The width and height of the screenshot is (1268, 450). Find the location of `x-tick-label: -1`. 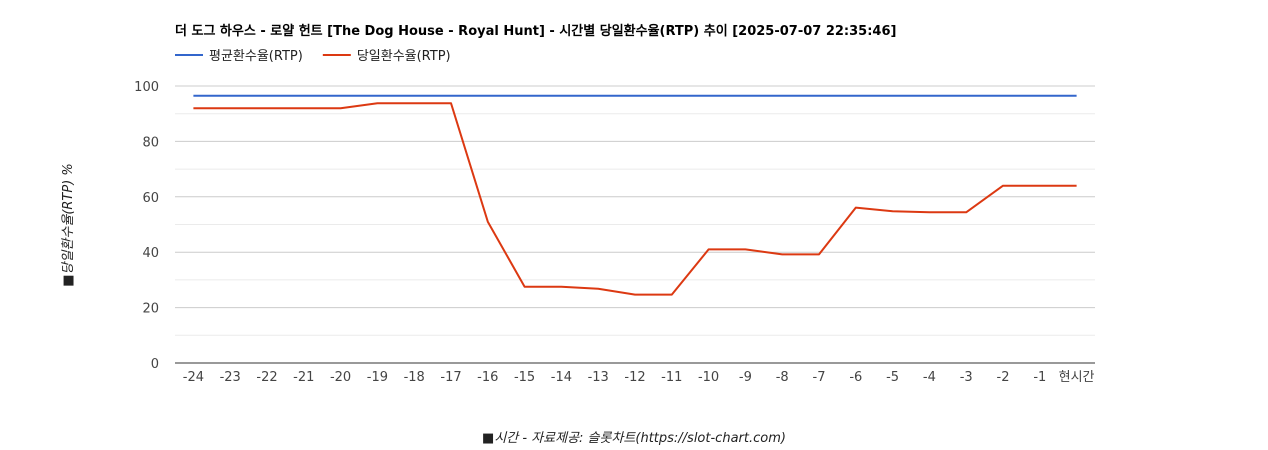

x-tick-label: -1 is located at coordinates (1039, 377).